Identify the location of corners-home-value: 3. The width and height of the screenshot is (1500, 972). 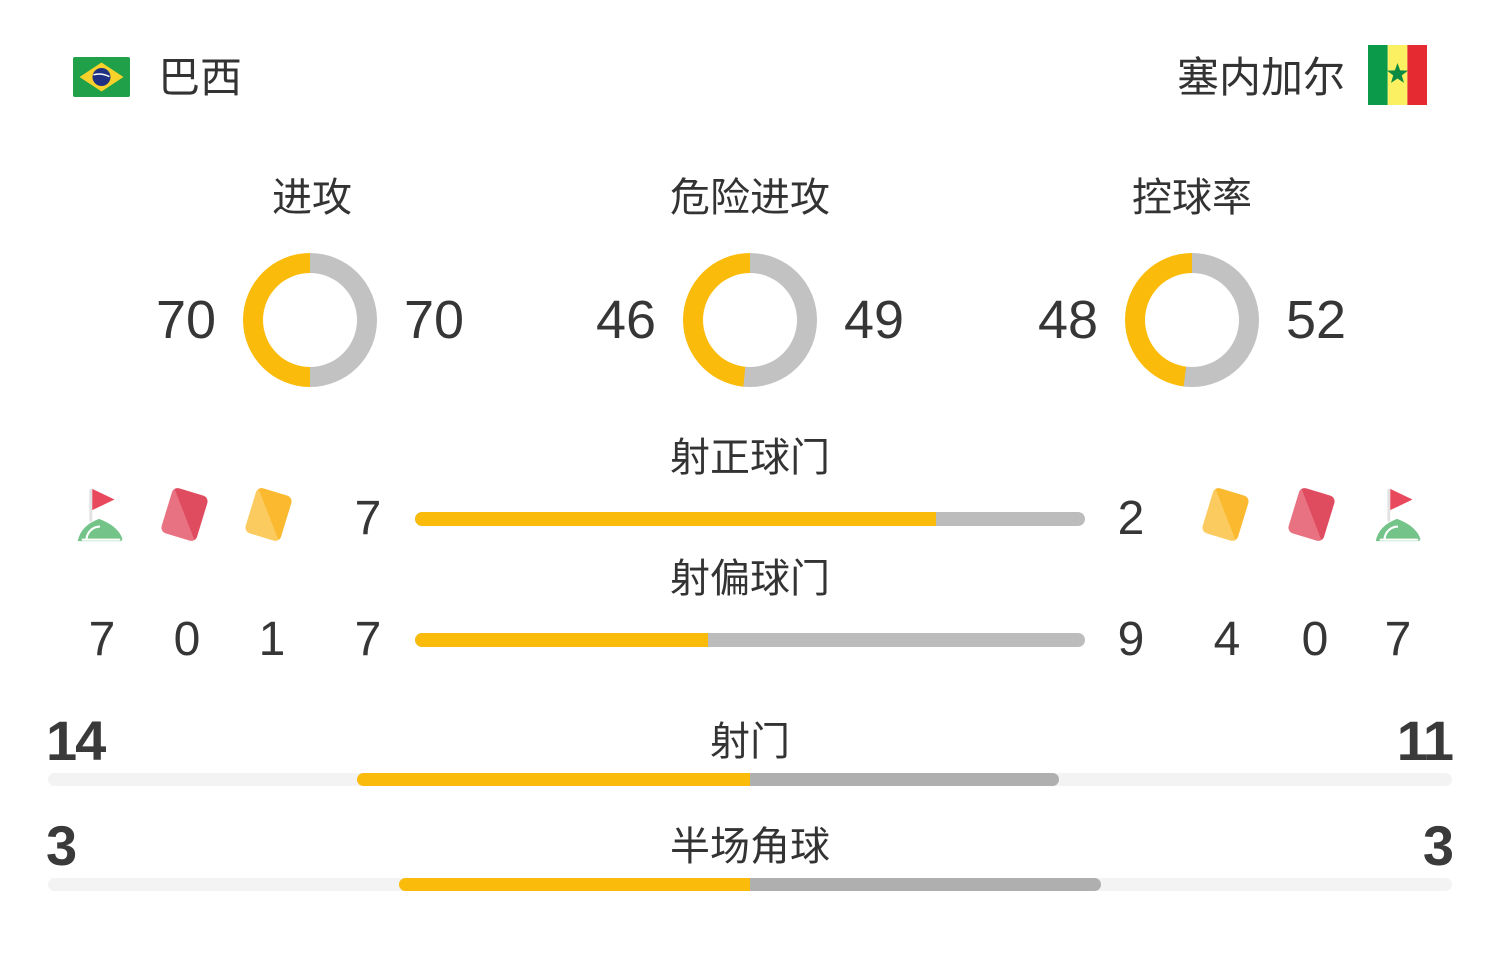
(61, 845).